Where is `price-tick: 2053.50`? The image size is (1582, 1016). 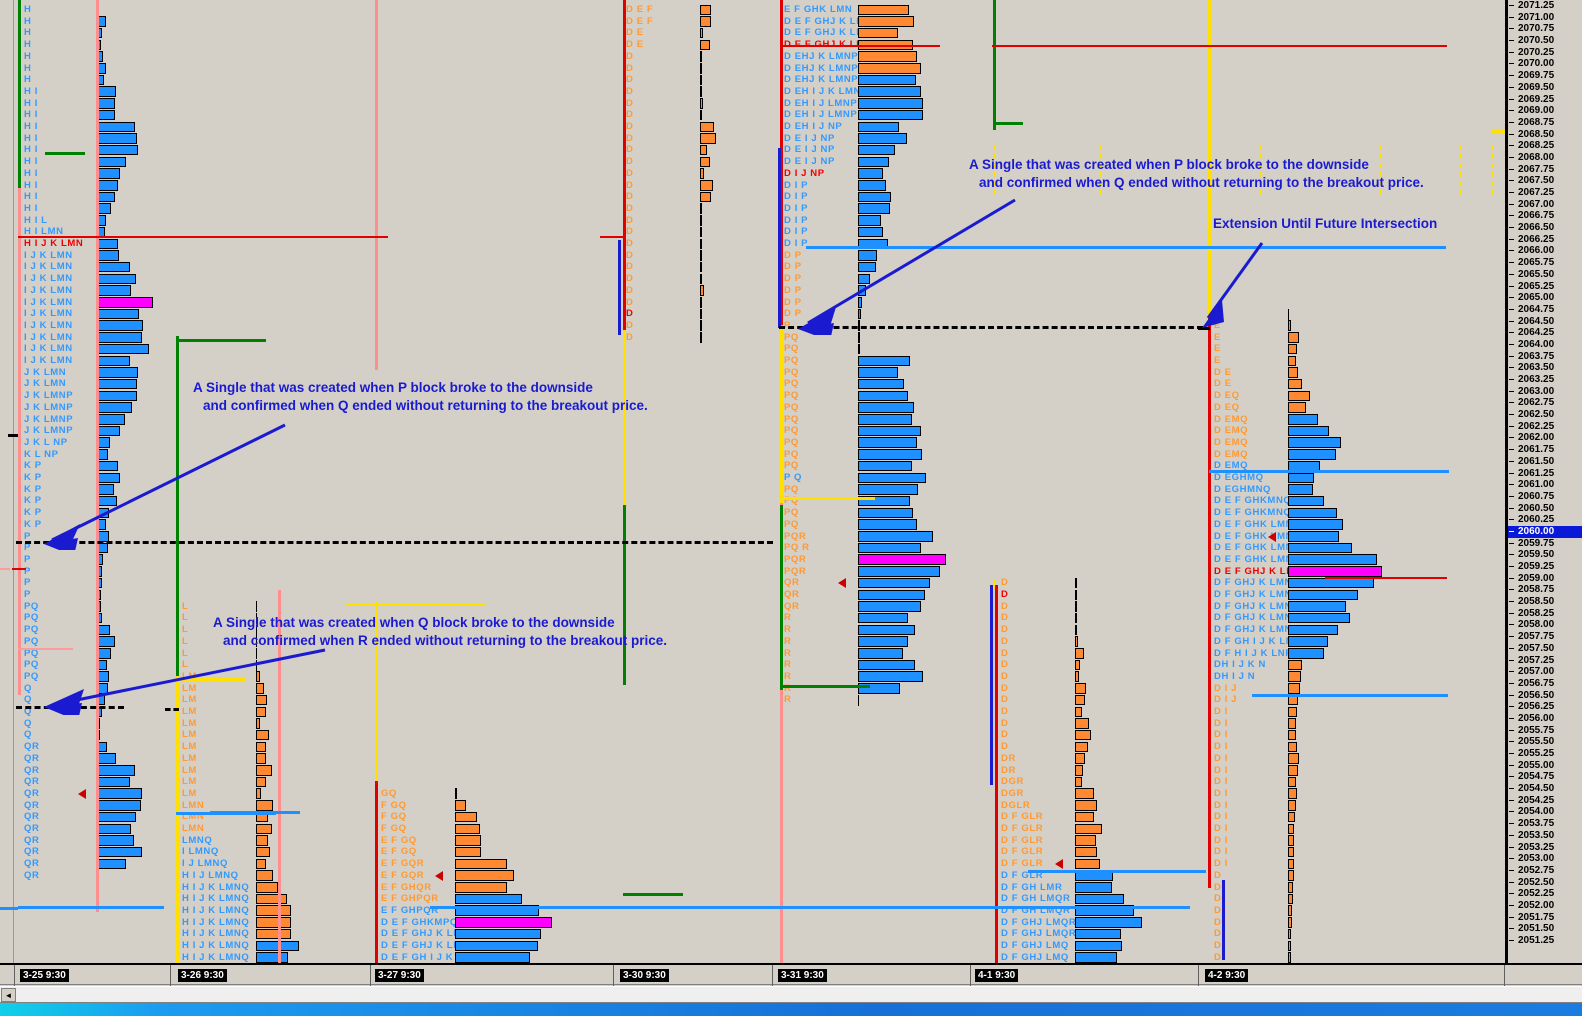 price-tick: 2053.50 is located at coordinates (1545, 836).